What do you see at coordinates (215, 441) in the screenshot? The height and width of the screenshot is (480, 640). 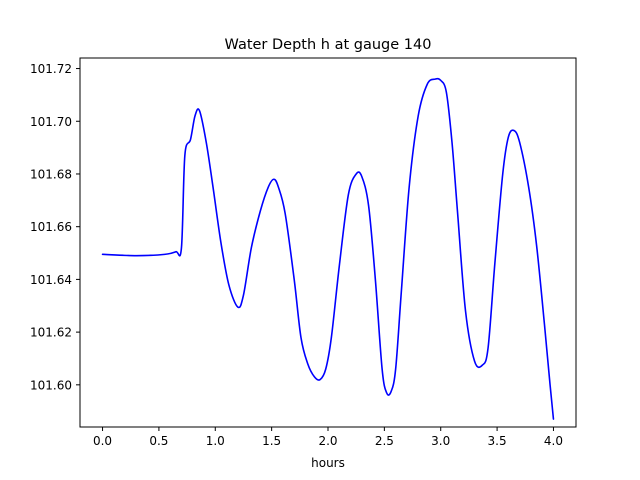 I see `x-tick-label: 1.0` at bounding box center [215, 441].